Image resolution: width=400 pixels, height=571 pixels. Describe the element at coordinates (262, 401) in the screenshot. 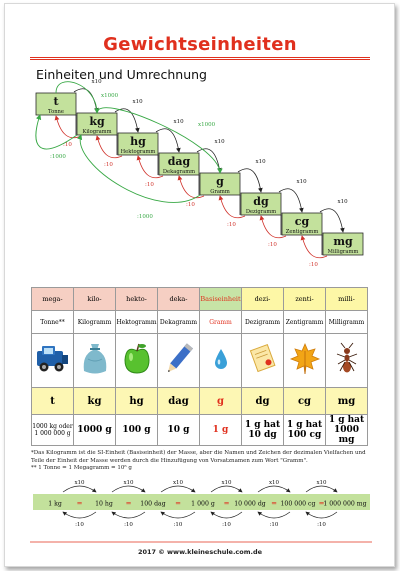

I see `symbol-cell: dg` at that location.